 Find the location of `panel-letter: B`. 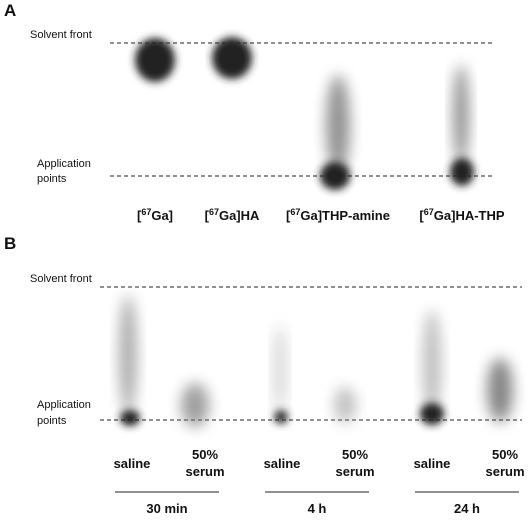

panel-letter: B is located at coordinates (10, 243).